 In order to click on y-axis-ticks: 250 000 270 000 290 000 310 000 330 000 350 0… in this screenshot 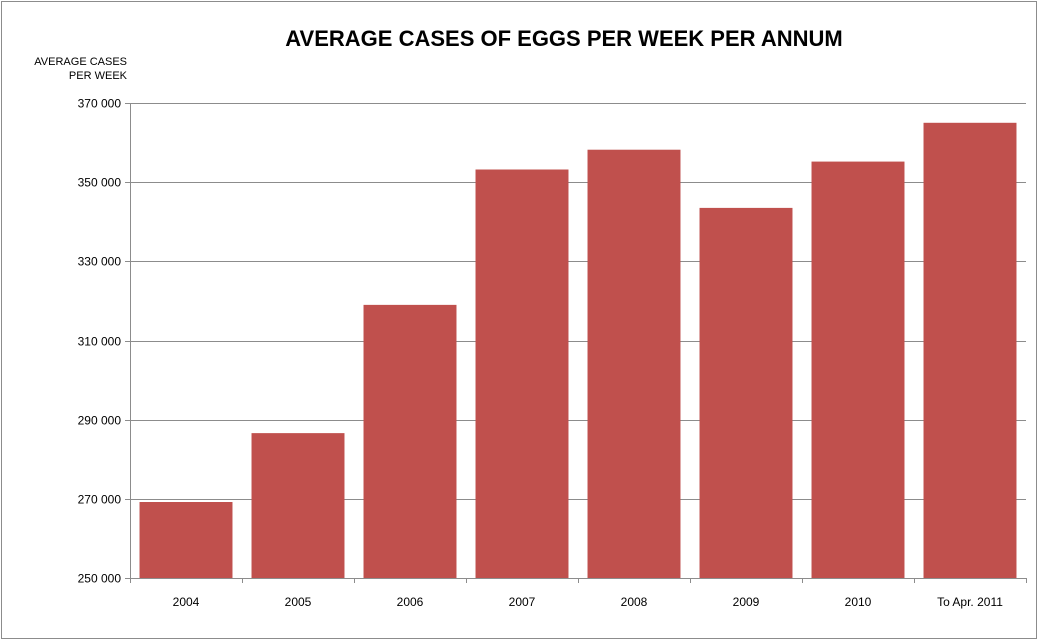, I will do `click(100, 341)`.